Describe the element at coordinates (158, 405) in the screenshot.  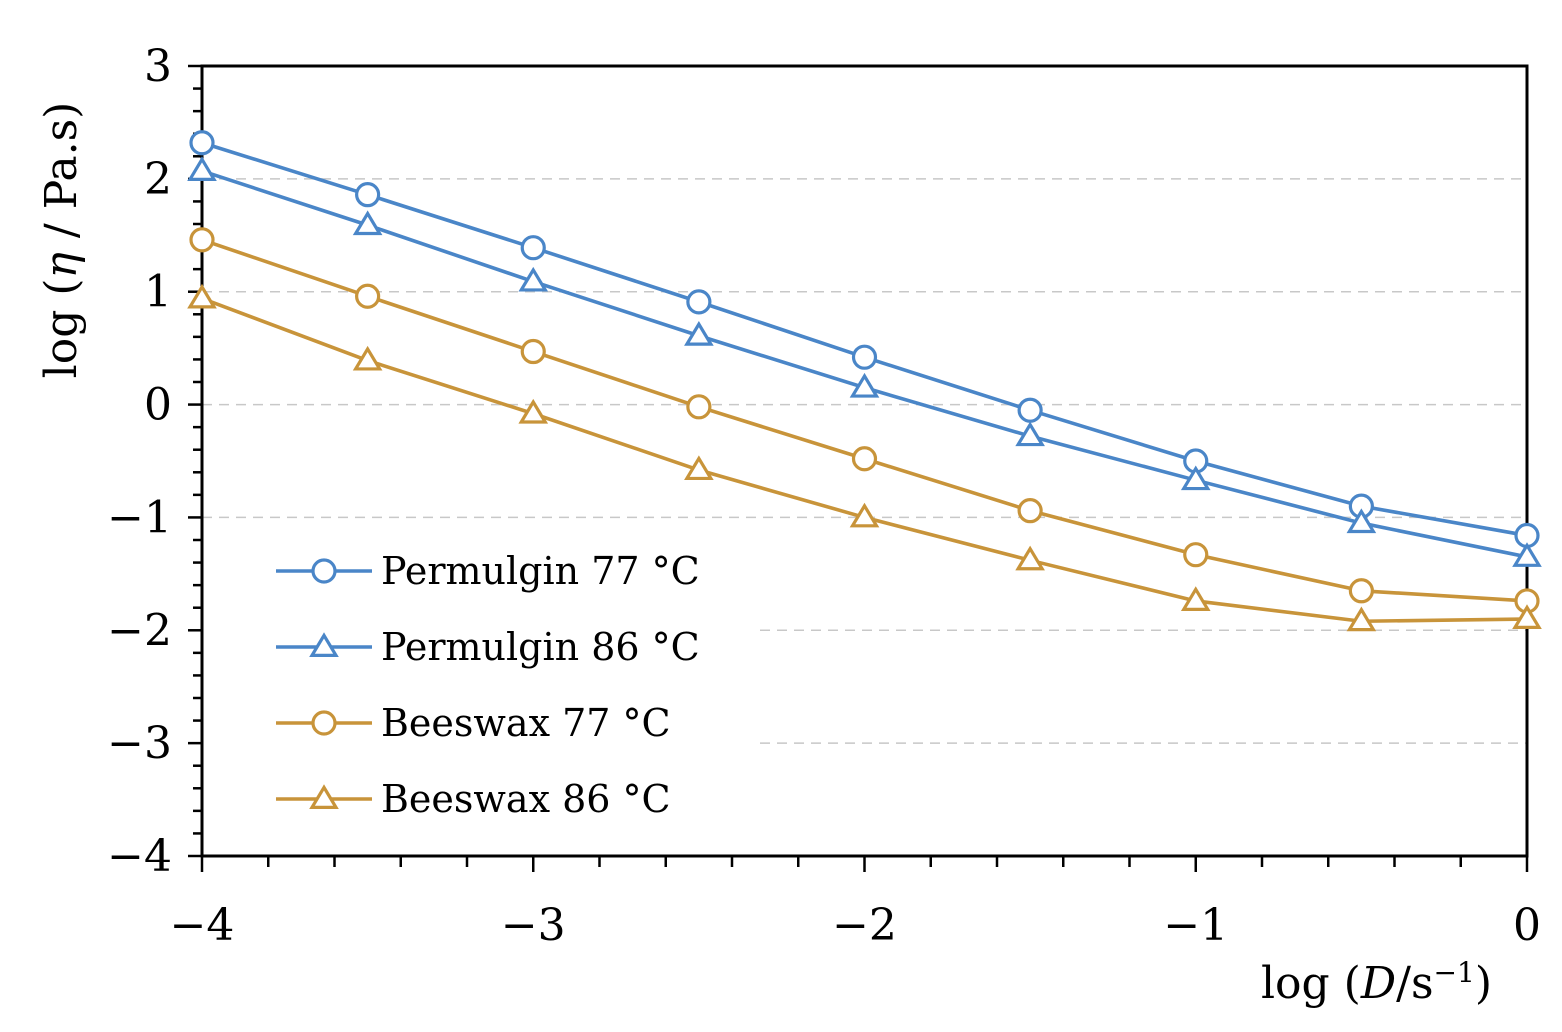
I see `y-tick-label: 0` at that location.